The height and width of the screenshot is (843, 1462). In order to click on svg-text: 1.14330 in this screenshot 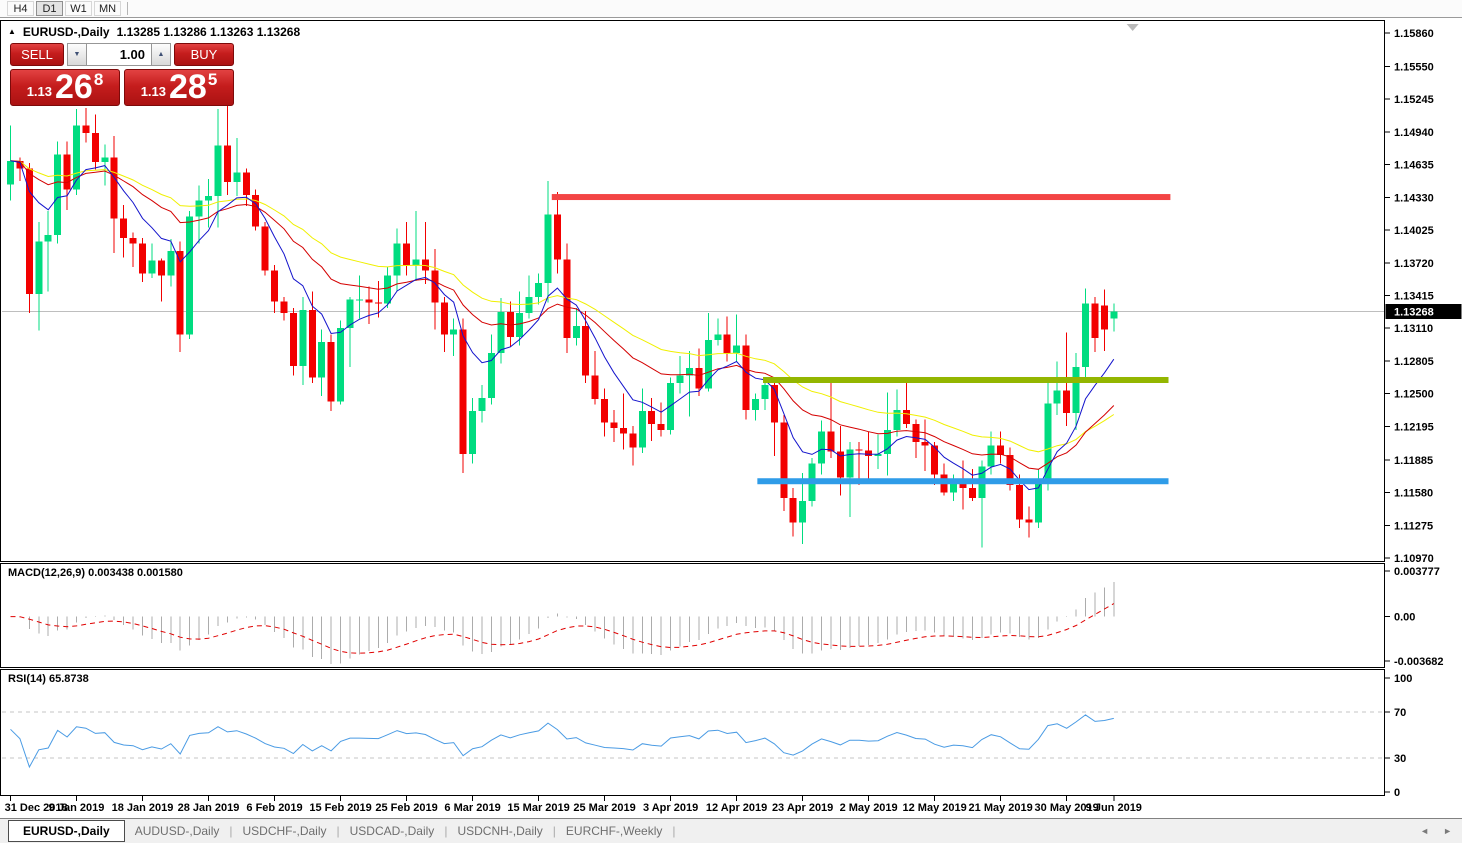, I will do `click(1414, 198)`.